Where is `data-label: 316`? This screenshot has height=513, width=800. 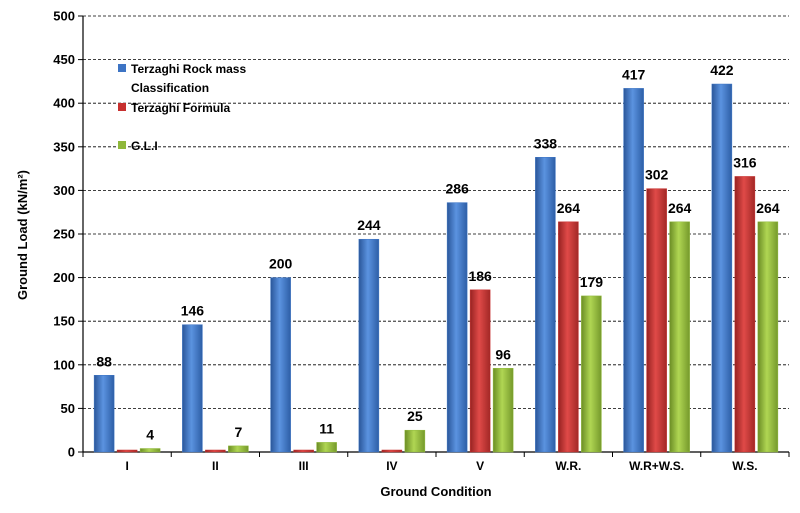
data-label: 316 is located at coordinates (745, 162).